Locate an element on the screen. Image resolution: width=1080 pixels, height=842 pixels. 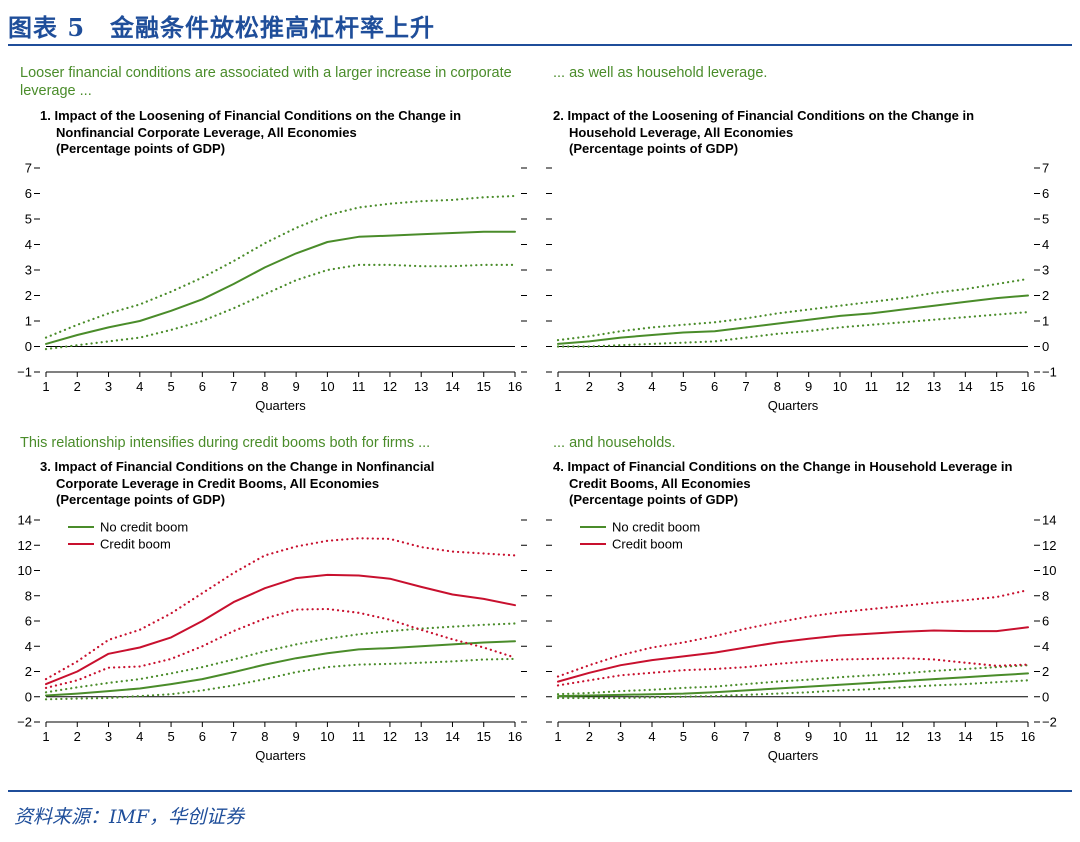
y-tick-label: 8 is located at coordinates (1045, 595).